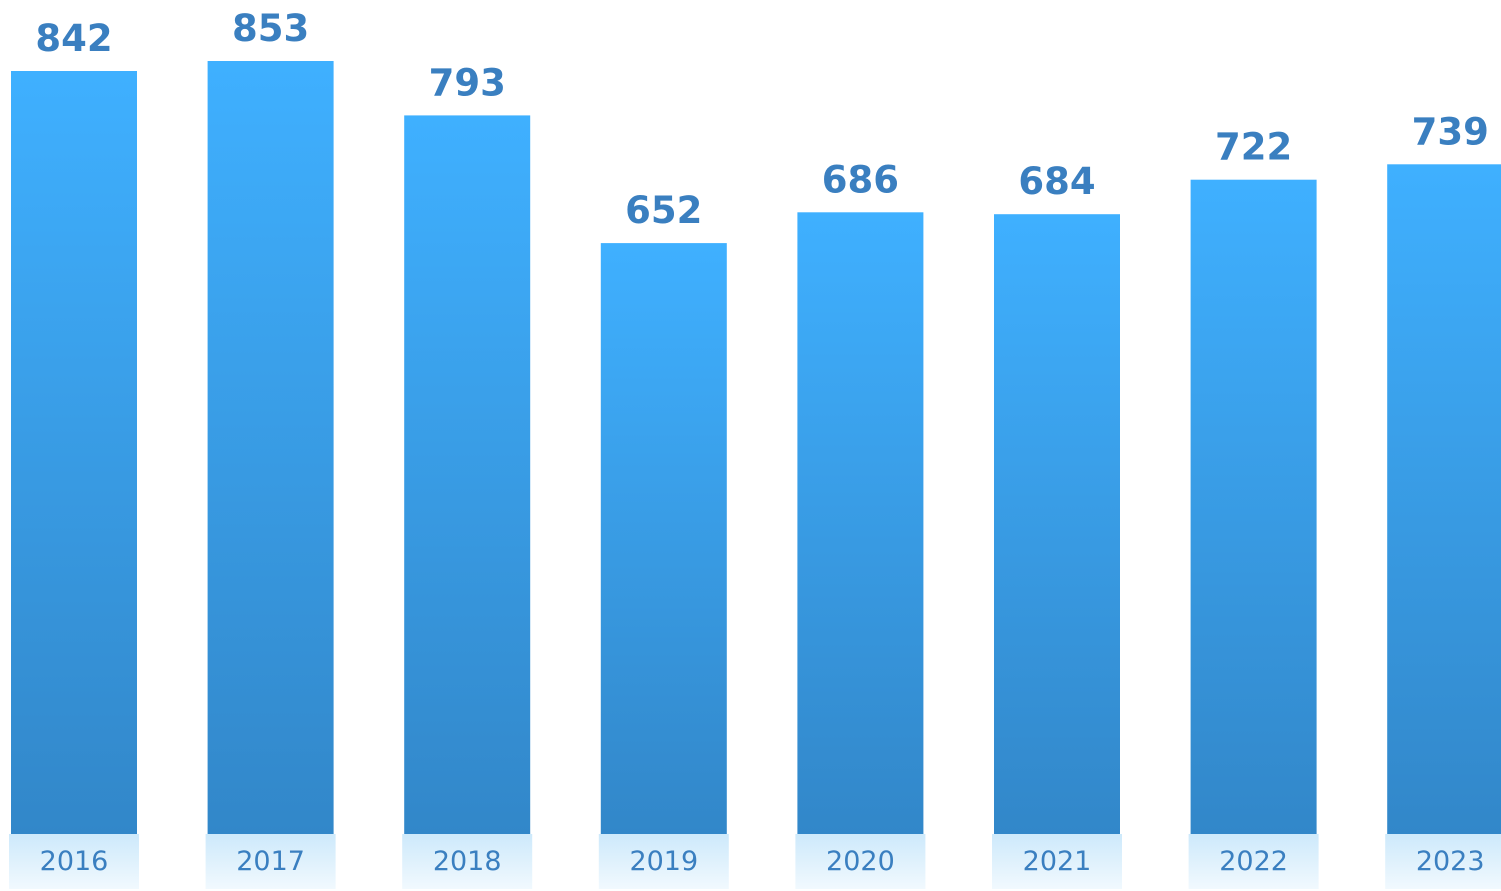 The height and width of the screenshot is (891, 1501). Describe the element at coordinates (467, 474) in the screenshot. I see `bar-2018` at that location.